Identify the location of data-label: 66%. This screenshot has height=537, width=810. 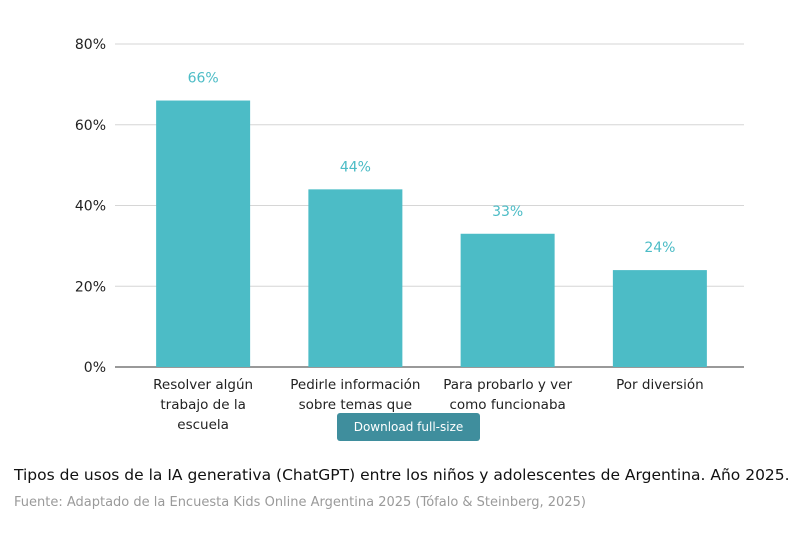
(203, 79).